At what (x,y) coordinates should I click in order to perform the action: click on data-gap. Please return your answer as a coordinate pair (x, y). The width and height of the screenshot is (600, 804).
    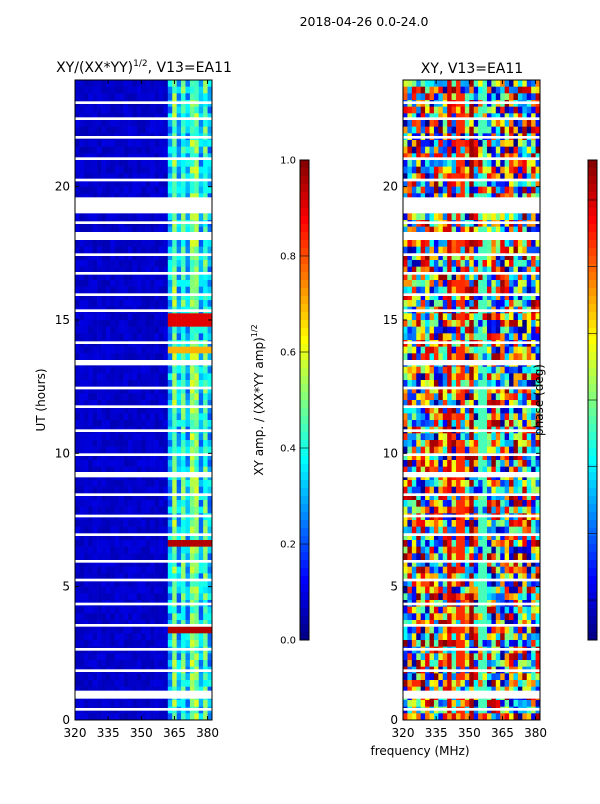
    Looking at the image, I should click on (143, 649).